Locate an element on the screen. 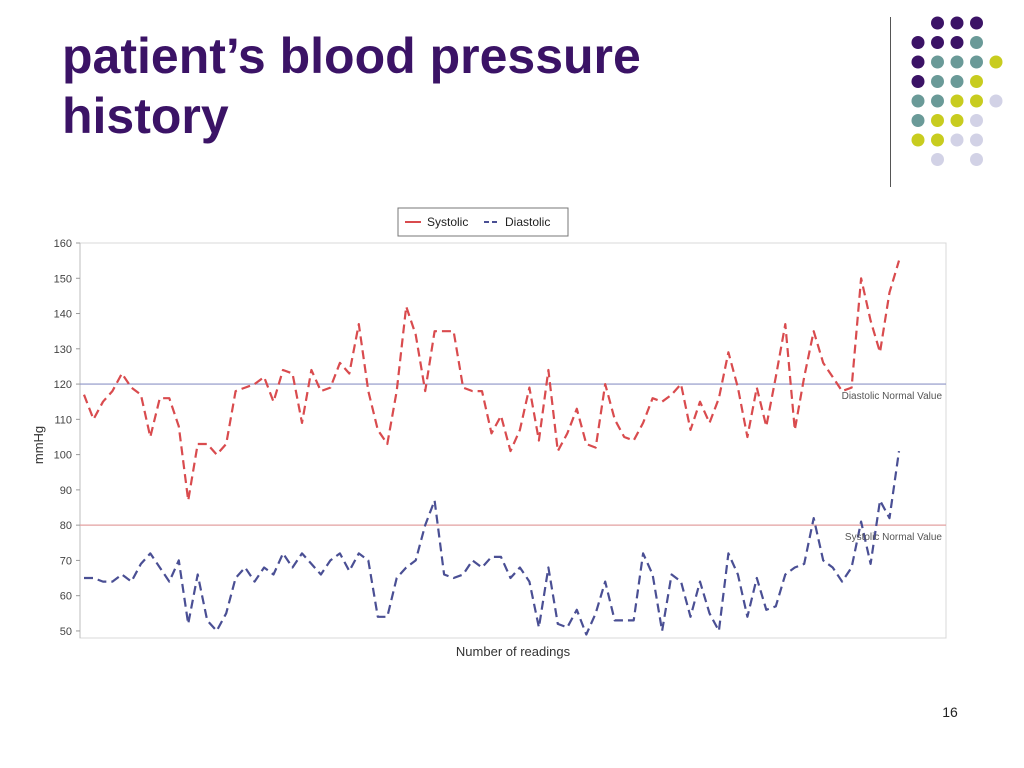 The height and width of the screenshot is (768, 1024). y-tick-label: 50 is located at coordinates (66, 632).